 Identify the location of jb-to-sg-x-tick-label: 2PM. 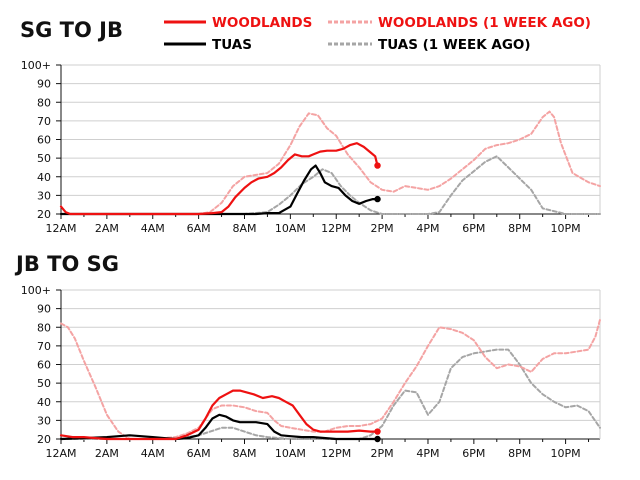
(382, 453).